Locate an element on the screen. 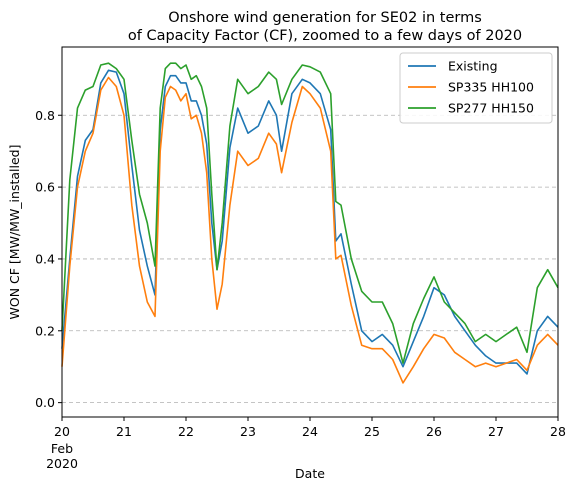 The width and height of the screenshot is (576, 503). x-tick-label: 20 is located at coordinates (62, 431).